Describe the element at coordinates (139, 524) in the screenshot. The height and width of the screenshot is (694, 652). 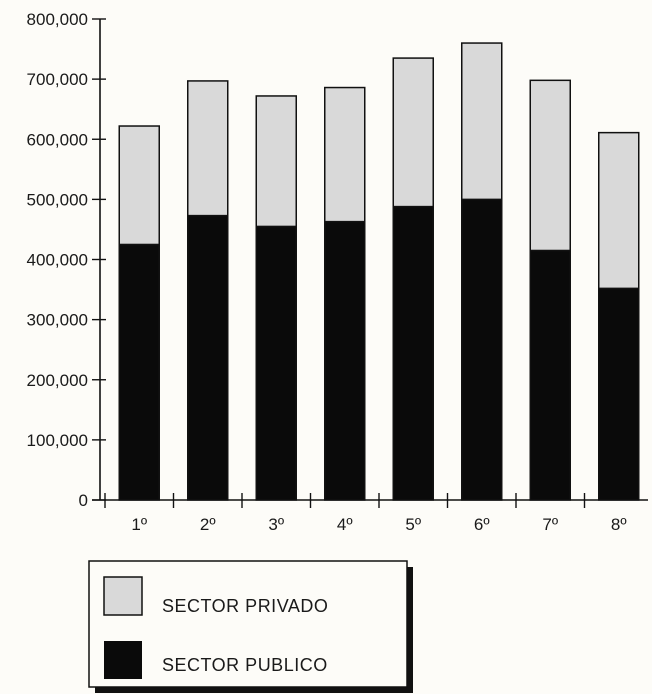
I see `x-tick-label: 1º` at that location.